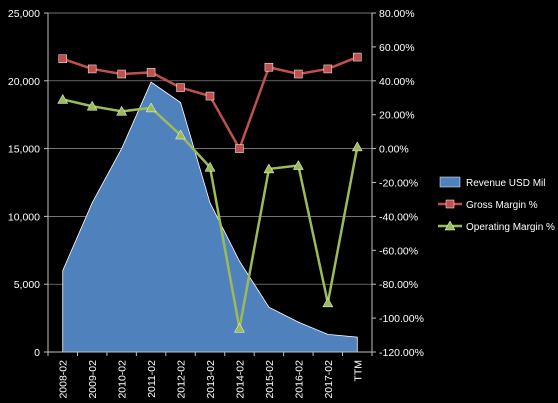 The image size is (558, 403). Describe the element at coordinates (397, 14) in the screenshot. I see `right-tick-label-10: 80.00%` at that location.